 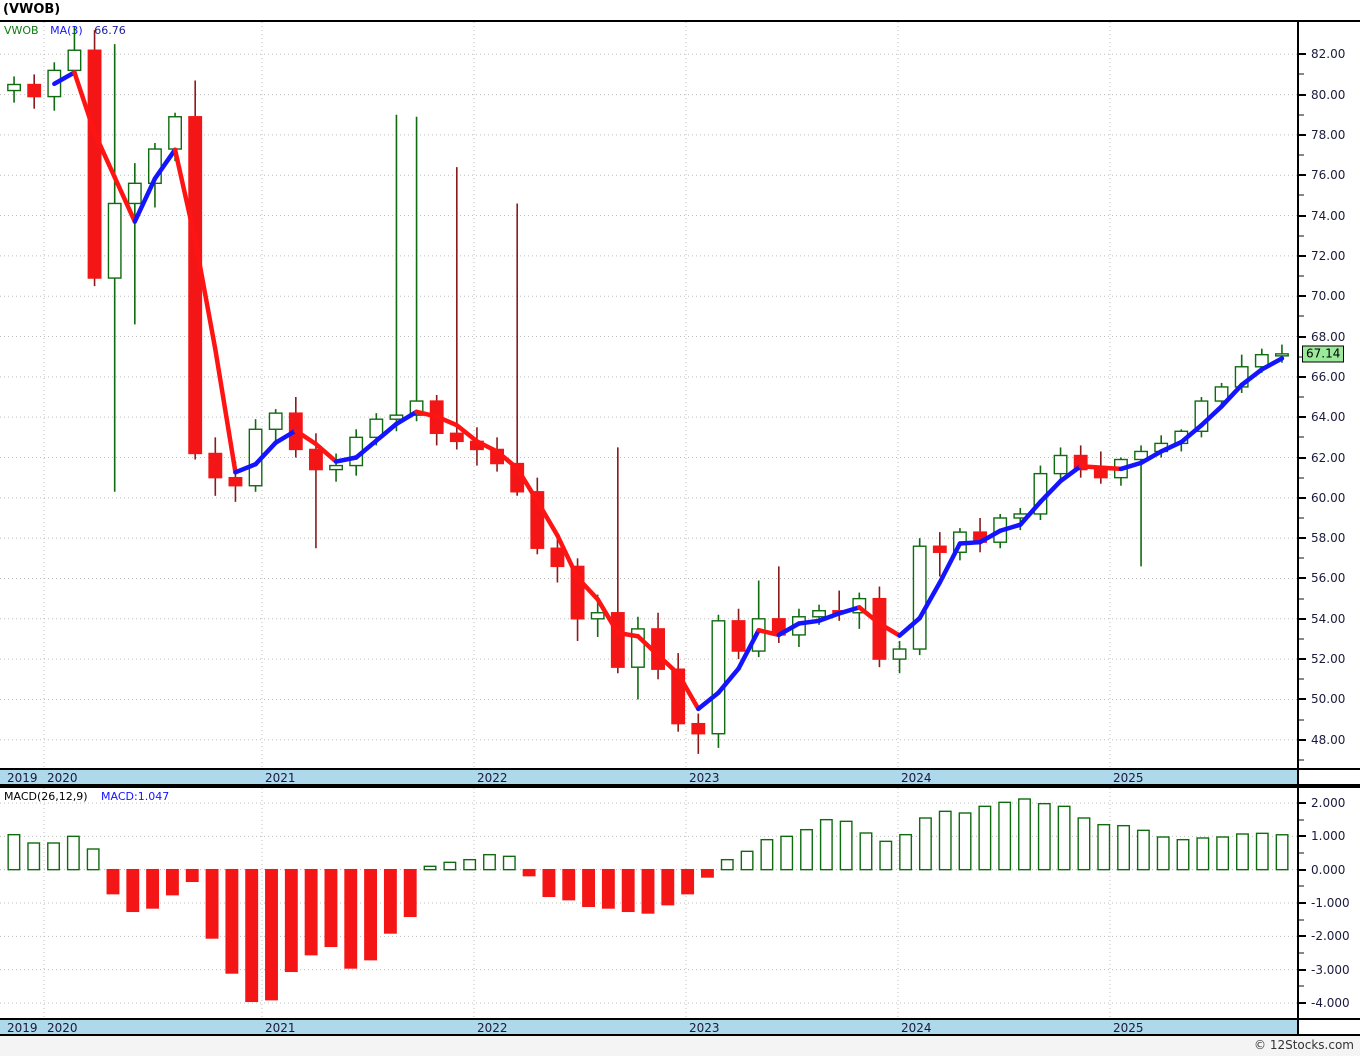 What do you see at coordinates (65, 30) in the screenshot?
I see `price-legend: VWOB MA(3) 66.76` at bounding box center [65, 30].